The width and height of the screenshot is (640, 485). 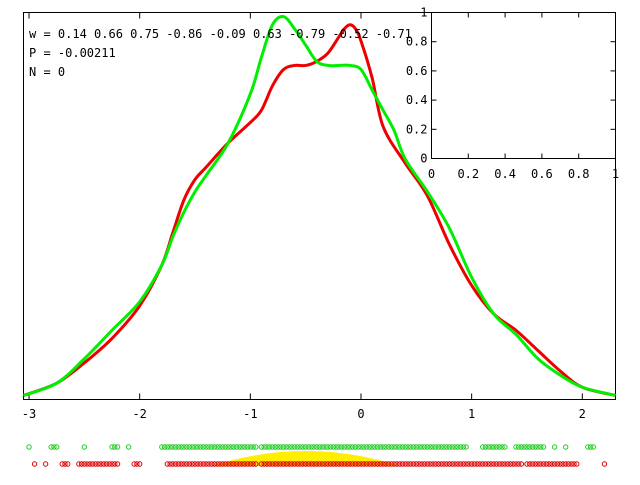 What do you see at coordinates (47, 72) in the screenshot?
I see `n-count-text: N = 0` at bounding box center [47, 72].